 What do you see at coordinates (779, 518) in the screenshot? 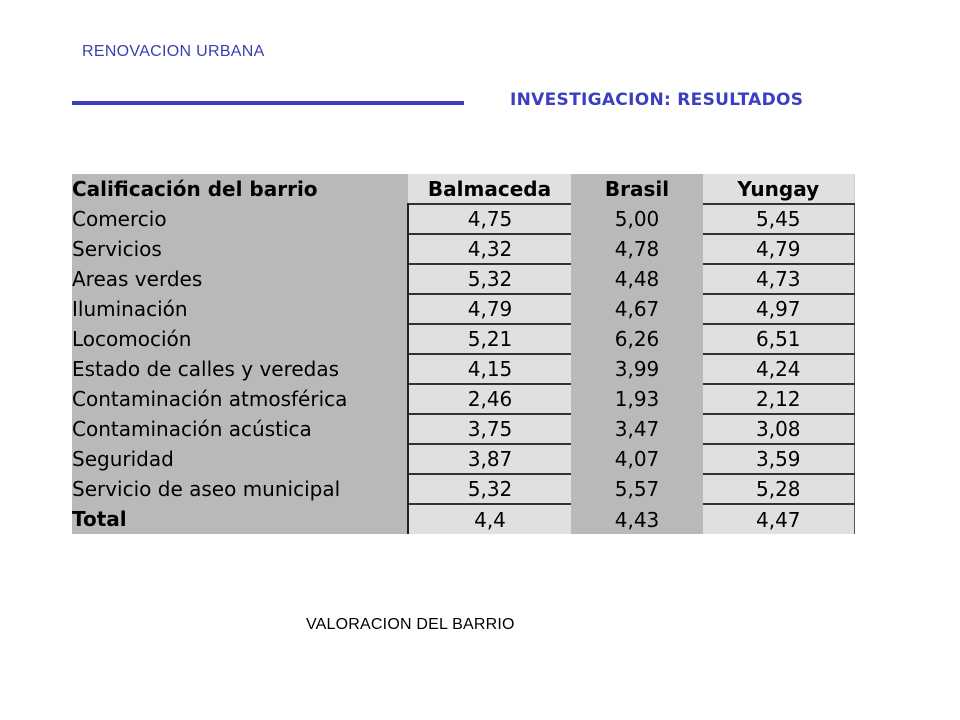
I see `cell-yungay: 4,47` at bounding box center [779, 518].